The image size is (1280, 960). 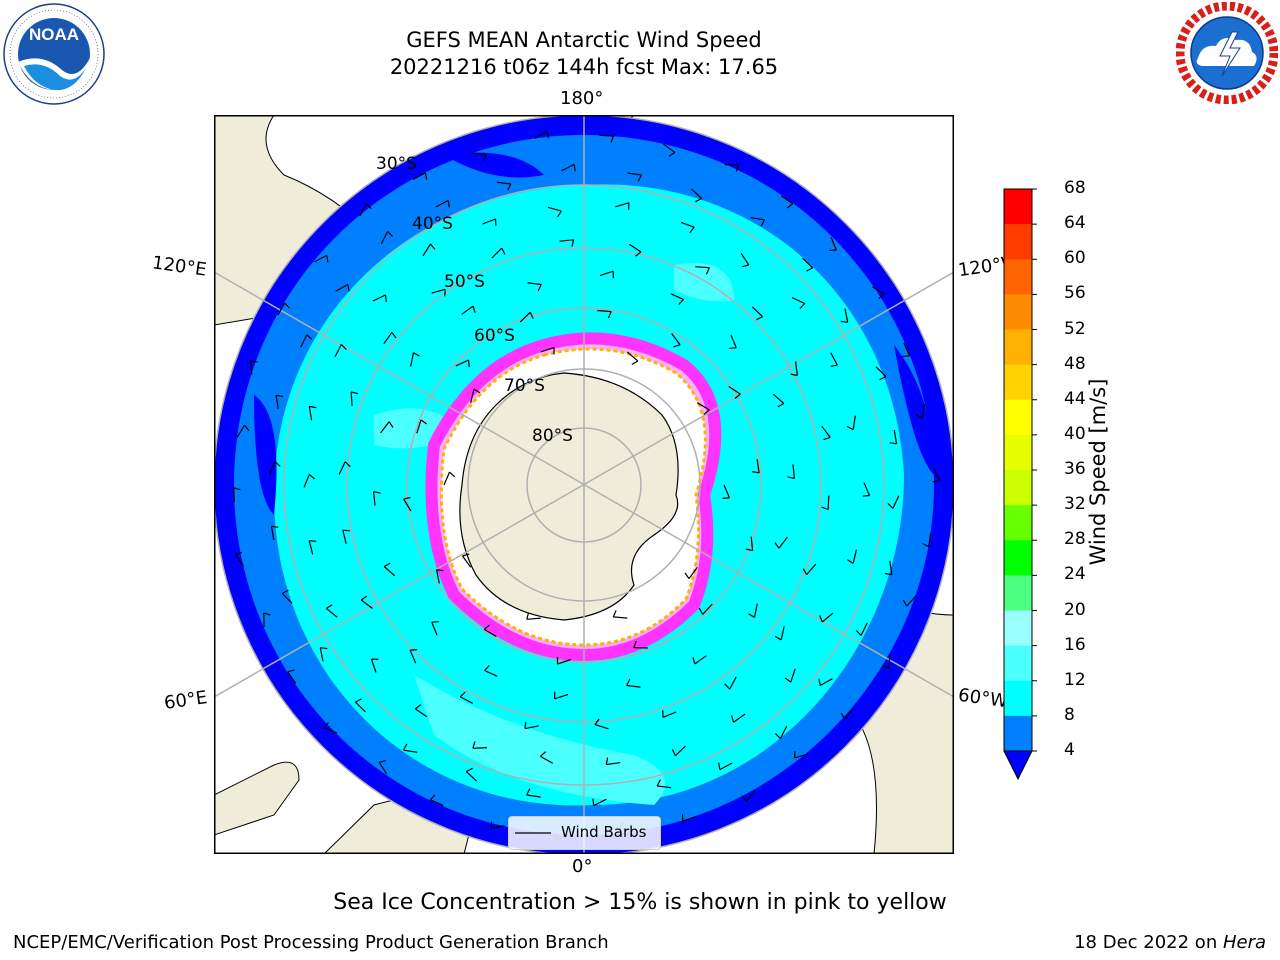 I want to click on noaa-logo-text: NOAA, so click(x=54, y=34).